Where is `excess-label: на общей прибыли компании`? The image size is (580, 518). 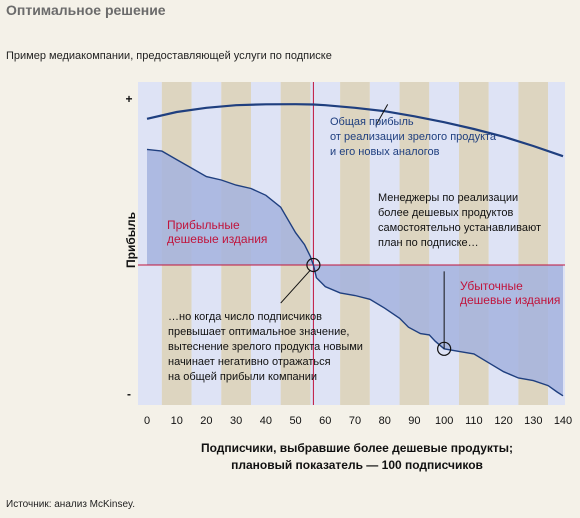
excess-label: на общей прибыли компании is located at coordinates (242, 377).